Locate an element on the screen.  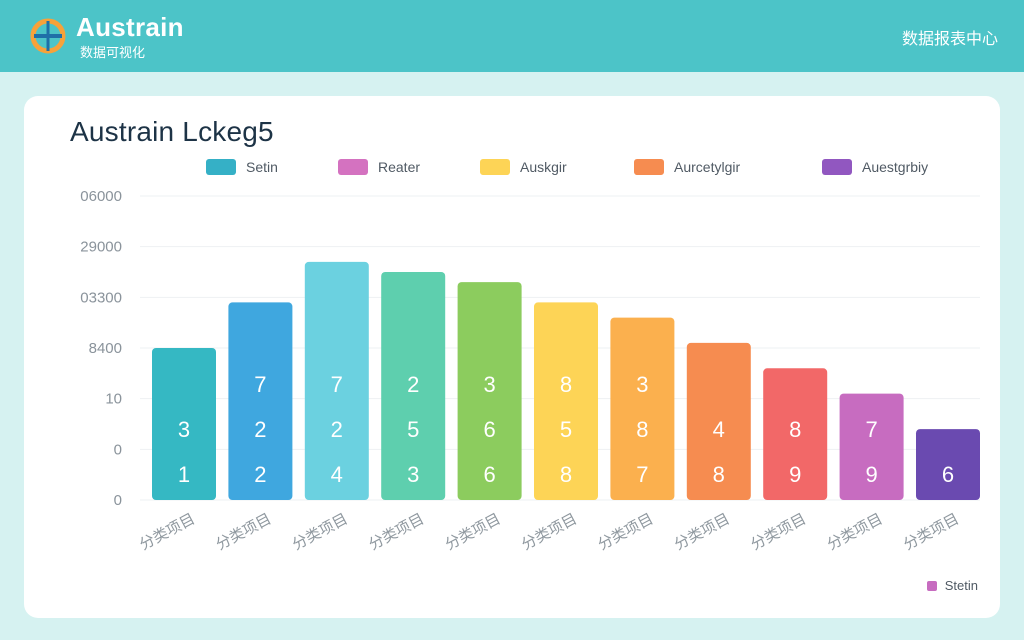
footer-legend: Stetin is located at coordinates (952, 585).